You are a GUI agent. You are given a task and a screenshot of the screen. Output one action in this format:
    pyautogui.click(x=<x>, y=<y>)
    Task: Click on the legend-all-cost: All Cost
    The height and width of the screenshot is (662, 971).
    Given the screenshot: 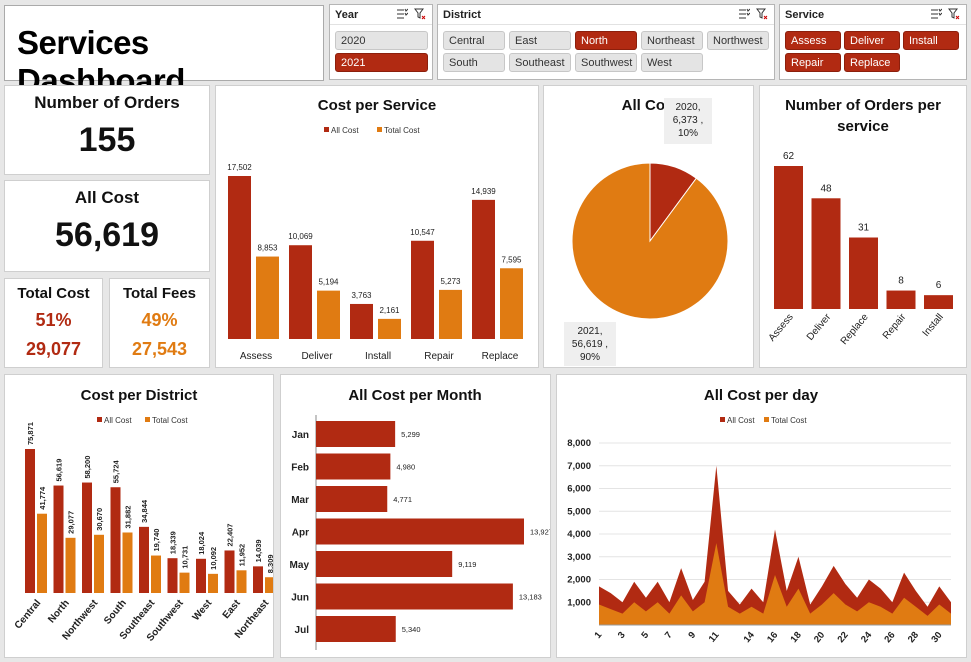 What is the action you would take?
    pyautogui.click(x=118, y=420)
    